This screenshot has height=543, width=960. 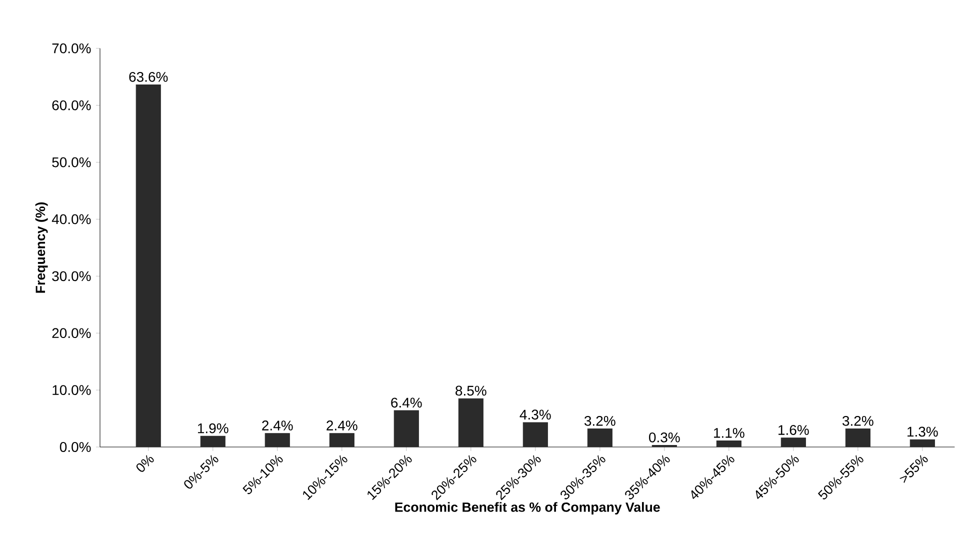 I want to click on y-tick-label: 50.0%, so click(x=71, y=162).